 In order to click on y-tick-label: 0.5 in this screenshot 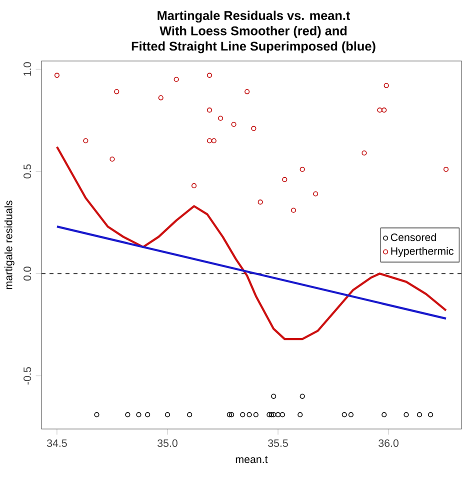, I will do `click(28, 171)`.